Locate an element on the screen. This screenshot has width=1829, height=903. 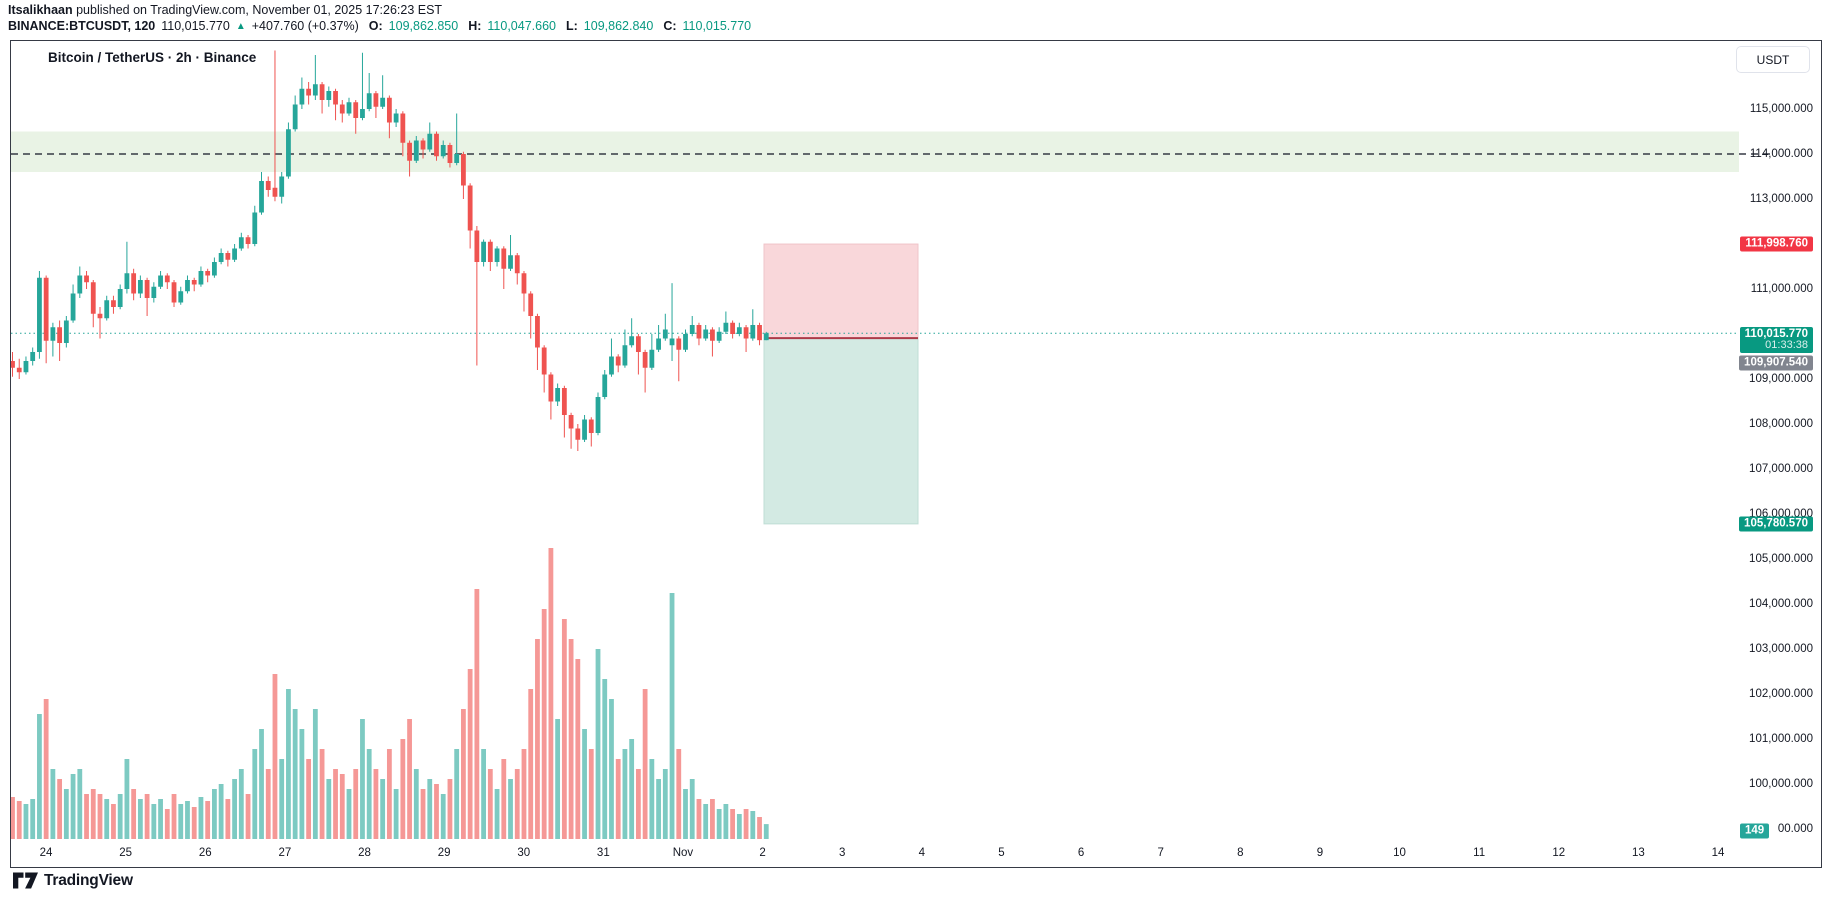
high-label: H: is located at coordinates (475, 26).